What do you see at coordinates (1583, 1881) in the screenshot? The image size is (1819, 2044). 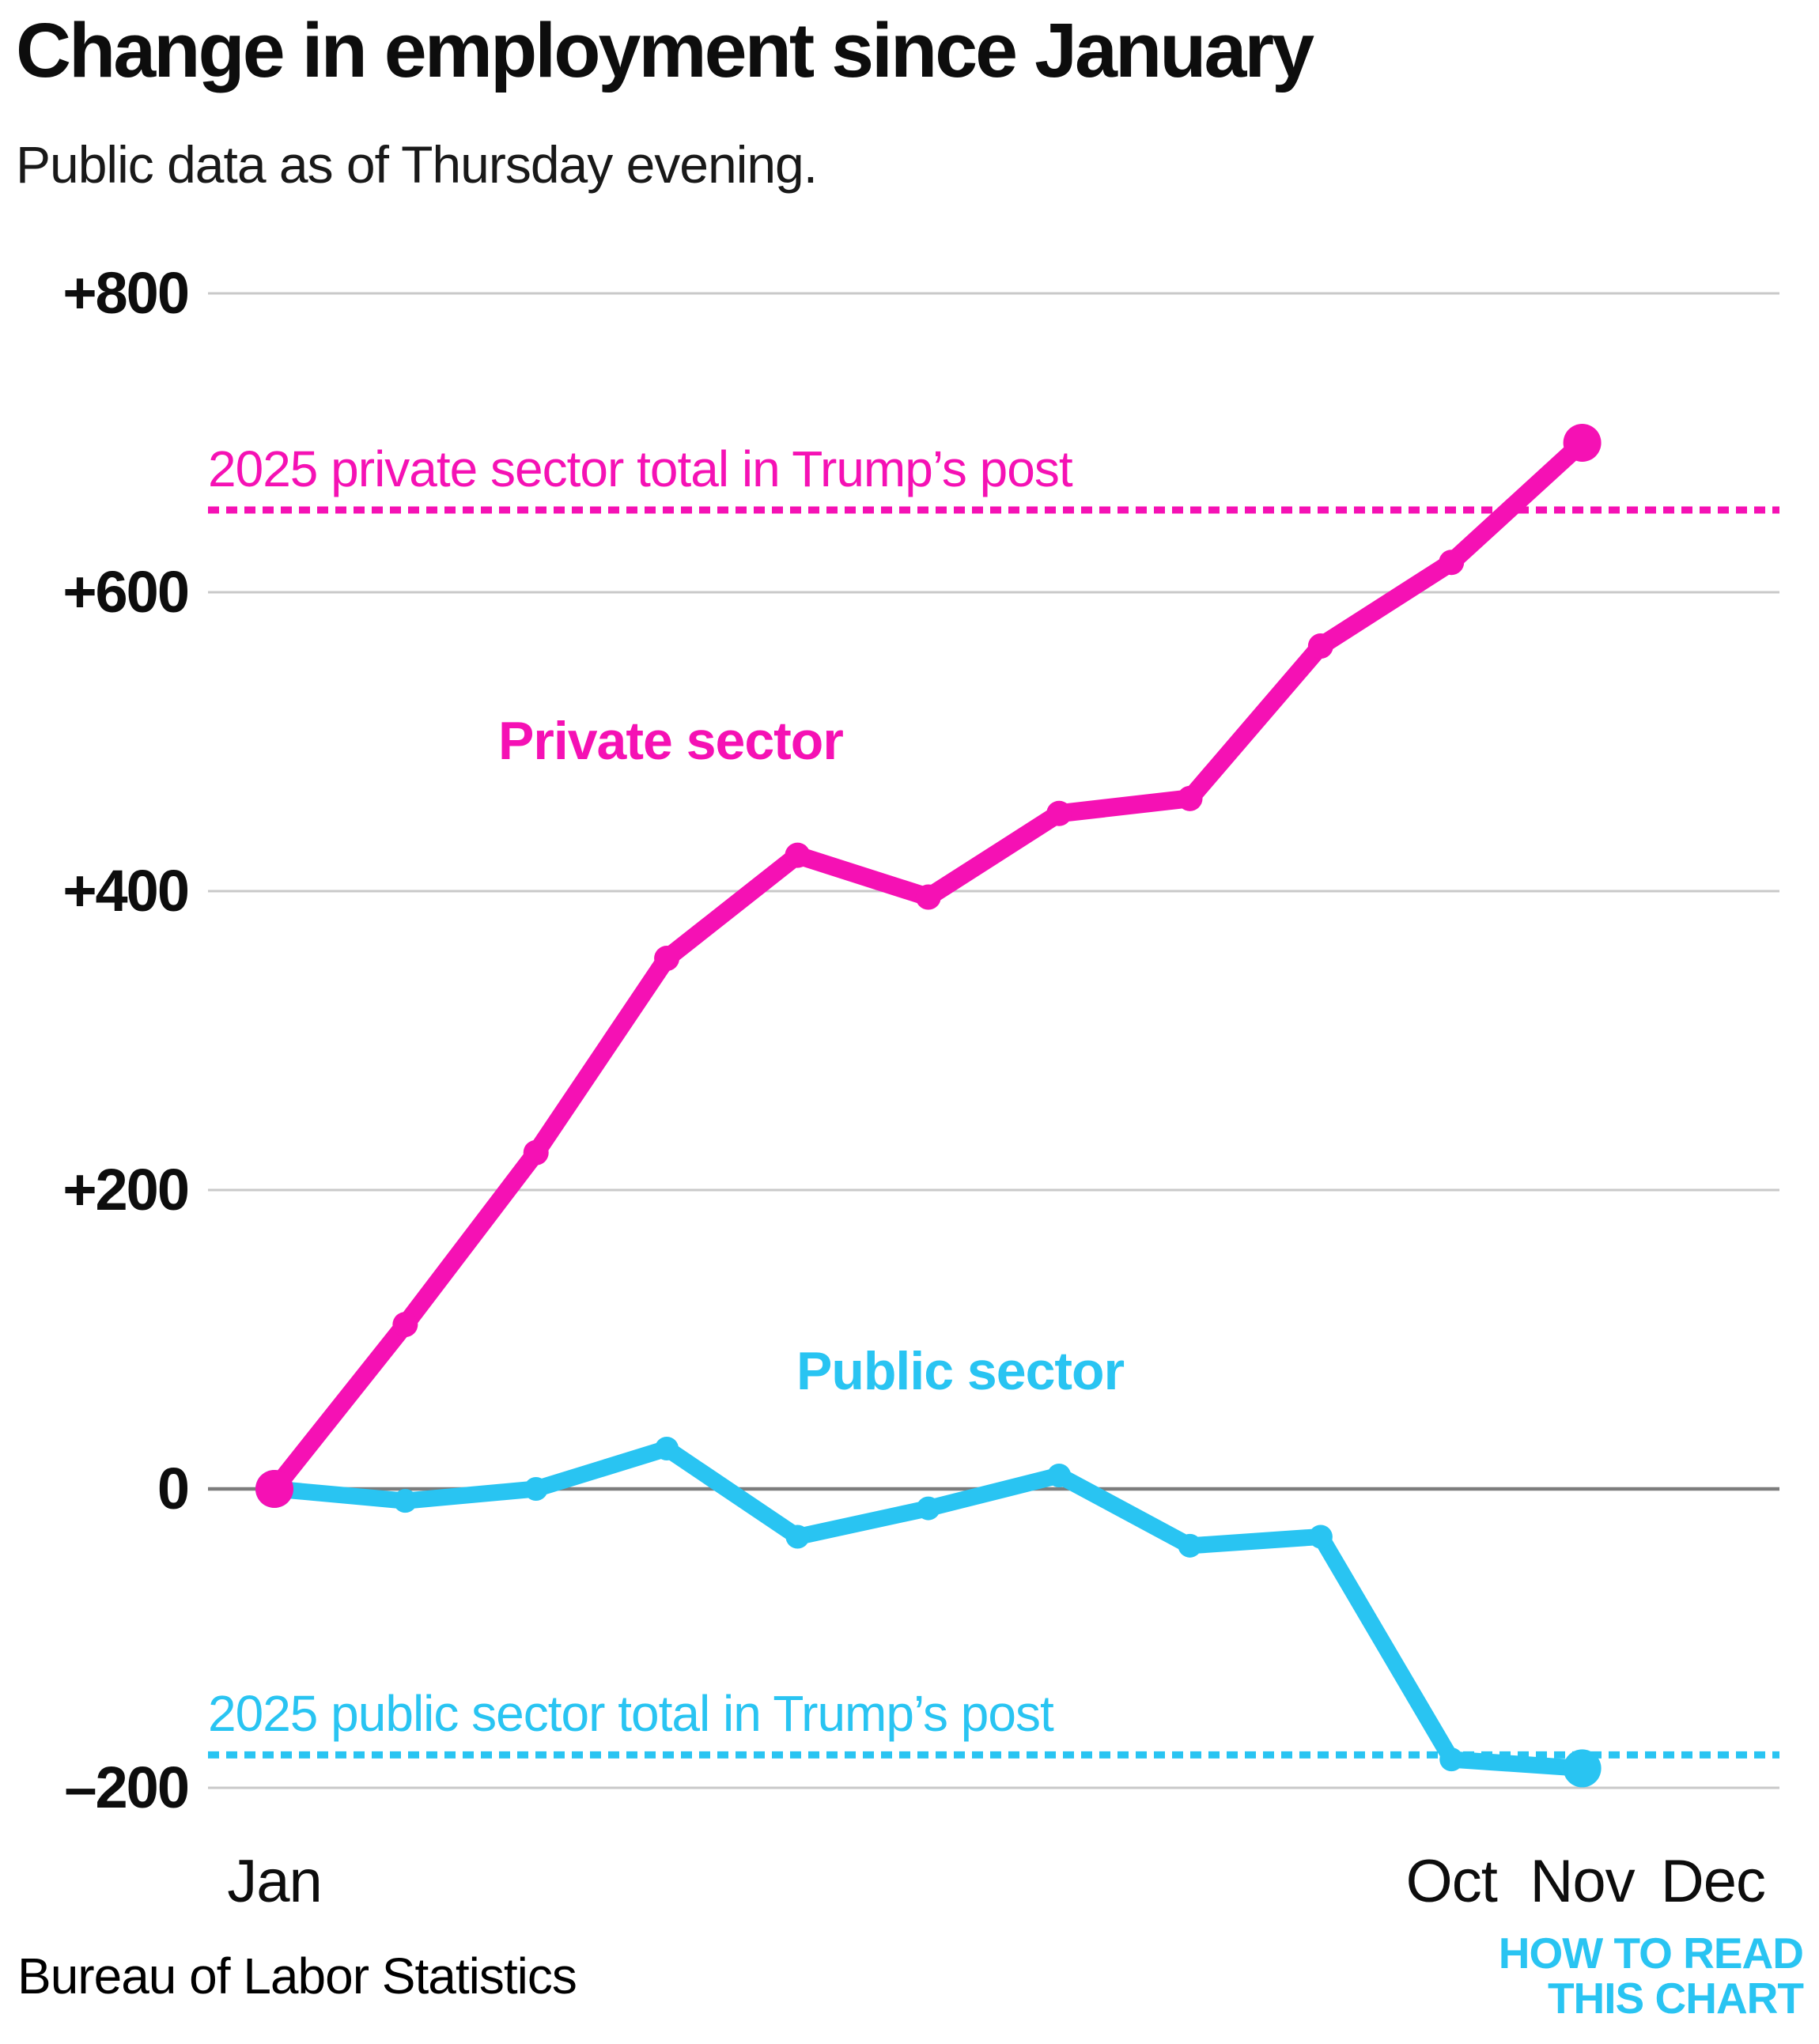 I see `x-tick-nov: Nov` at bounding box center [1583, 1881].